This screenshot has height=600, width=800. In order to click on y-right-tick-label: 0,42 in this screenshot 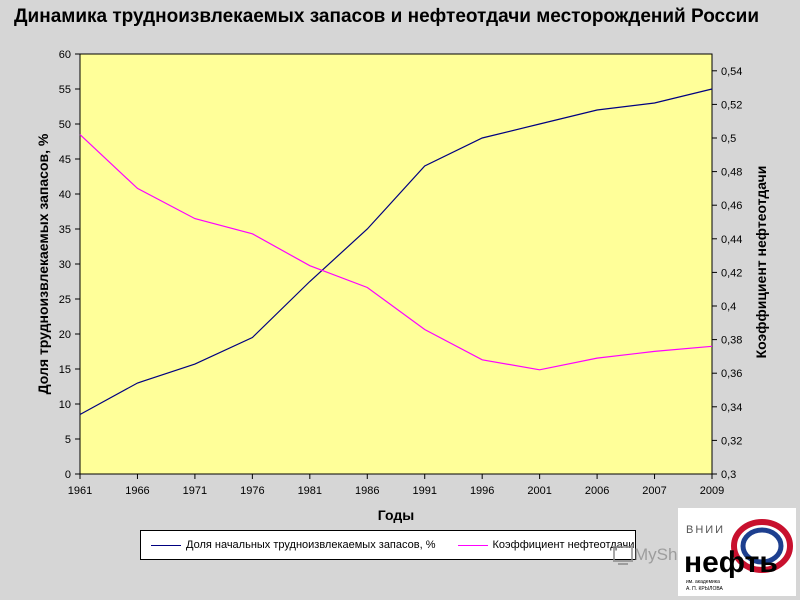, I will do `click(731, 273)`.